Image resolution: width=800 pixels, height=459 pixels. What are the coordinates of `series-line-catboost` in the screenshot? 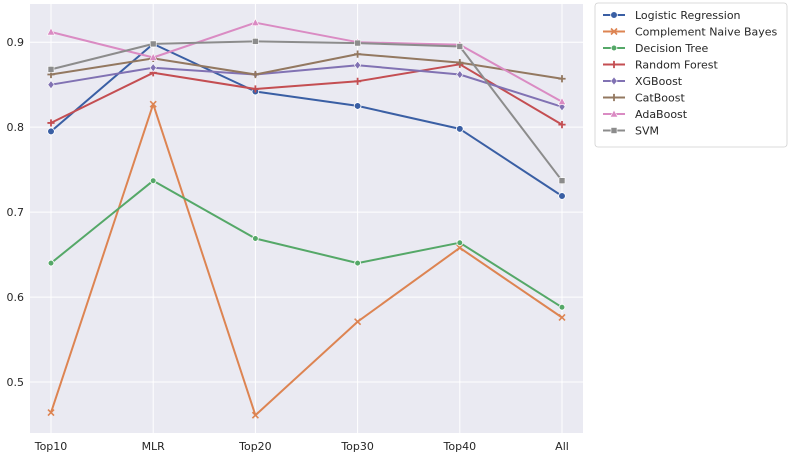 It's located at (306, 66).